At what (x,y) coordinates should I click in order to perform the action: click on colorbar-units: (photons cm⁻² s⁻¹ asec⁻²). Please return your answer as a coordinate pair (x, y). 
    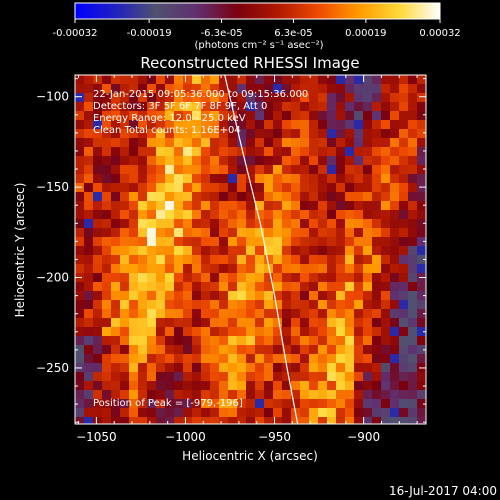
    Looking at the image, I should click on (258, 45).